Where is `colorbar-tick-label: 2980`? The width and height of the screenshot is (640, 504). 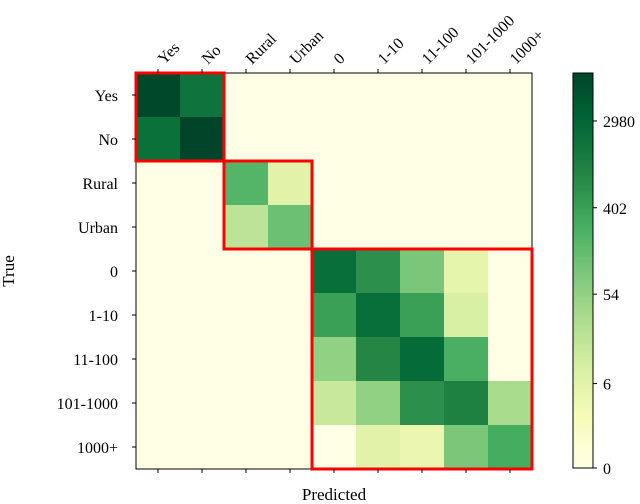 colorbar-tick-label: 2980 is located at coordinates (619, 122).